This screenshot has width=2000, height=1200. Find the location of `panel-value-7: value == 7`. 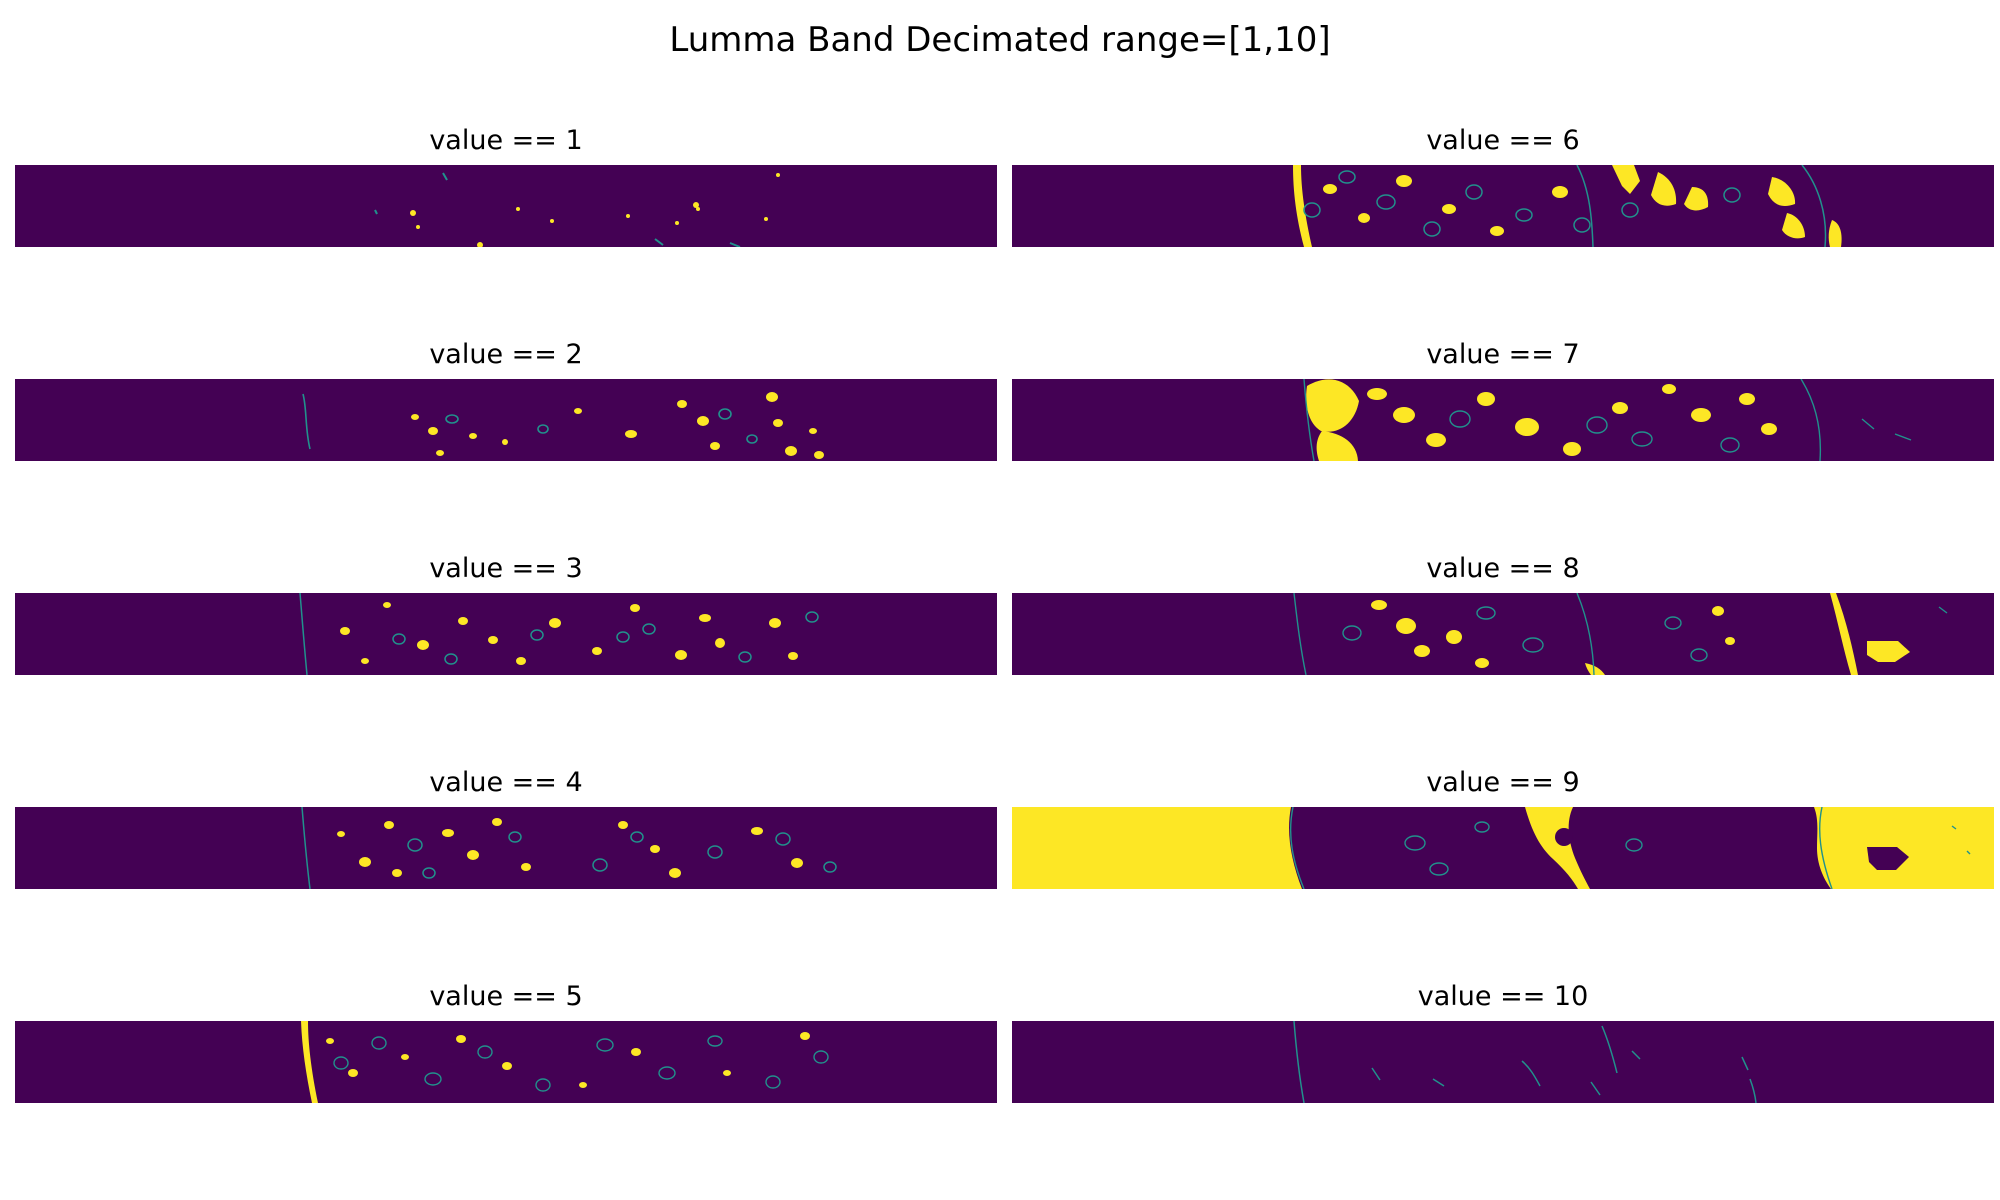

panel-value-7: value == 7 is located at coordinates (1503, 400).